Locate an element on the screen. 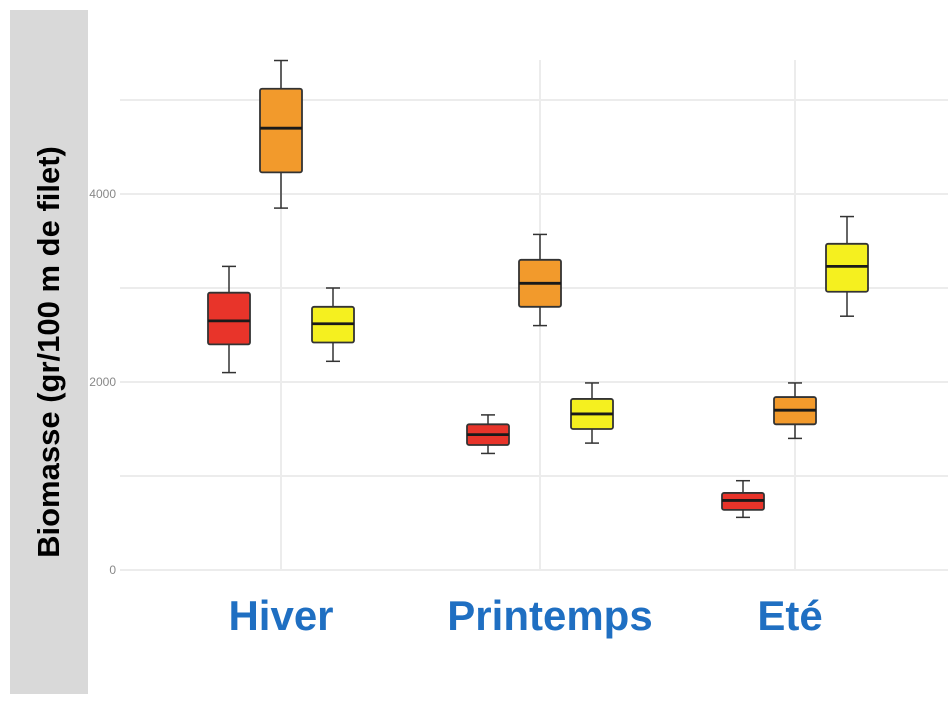 This screenshot has width=948, height=706. category-label-1: Hiver is located at coordinates (280, 615).